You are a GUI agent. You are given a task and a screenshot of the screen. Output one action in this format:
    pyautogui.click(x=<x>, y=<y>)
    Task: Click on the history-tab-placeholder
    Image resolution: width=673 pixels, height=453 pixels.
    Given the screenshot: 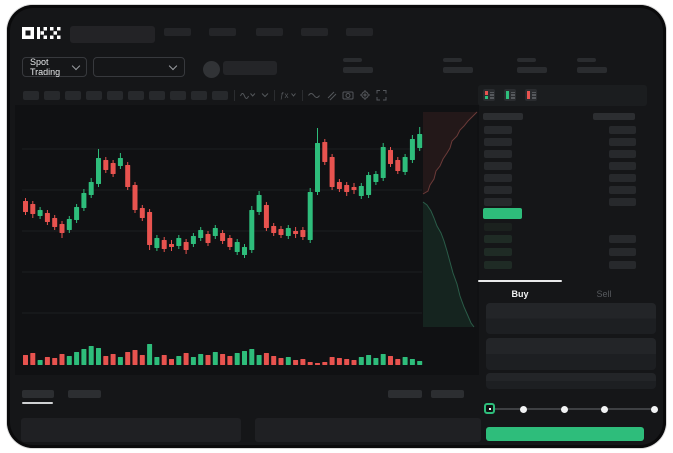 What is the action you would take?
    pyautogui.click(x=84, y=394)
    